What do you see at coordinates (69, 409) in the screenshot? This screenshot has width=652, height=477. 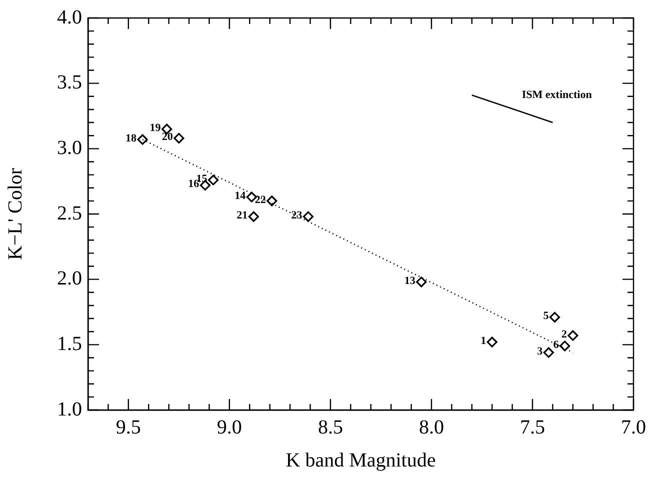 I see `y-tick-label: 1.0` at bounding box center [69, 409].